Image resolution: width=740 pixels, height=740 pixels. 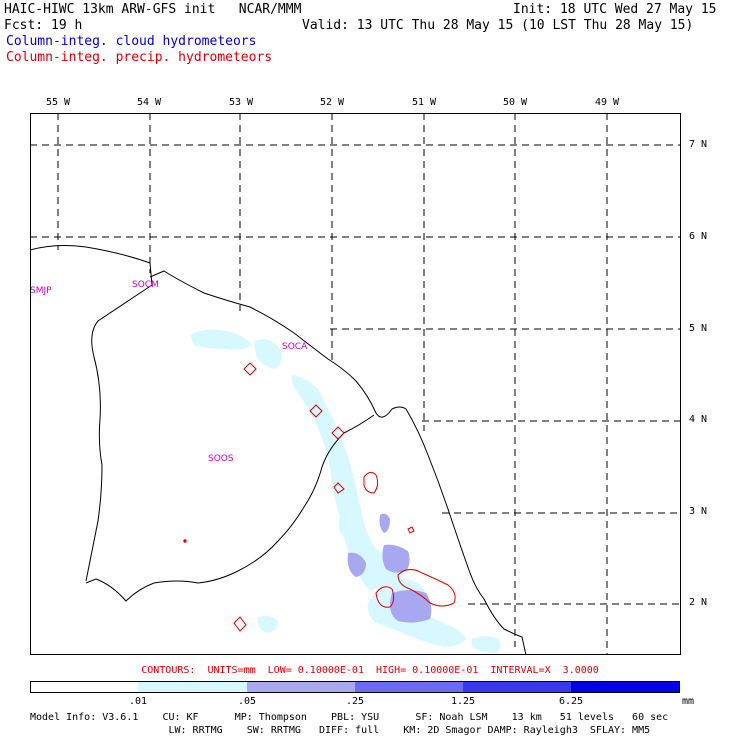 I want to click on field-cloud-label: Column-integ. cloud hydrometeors, so click(x=131, y=41).